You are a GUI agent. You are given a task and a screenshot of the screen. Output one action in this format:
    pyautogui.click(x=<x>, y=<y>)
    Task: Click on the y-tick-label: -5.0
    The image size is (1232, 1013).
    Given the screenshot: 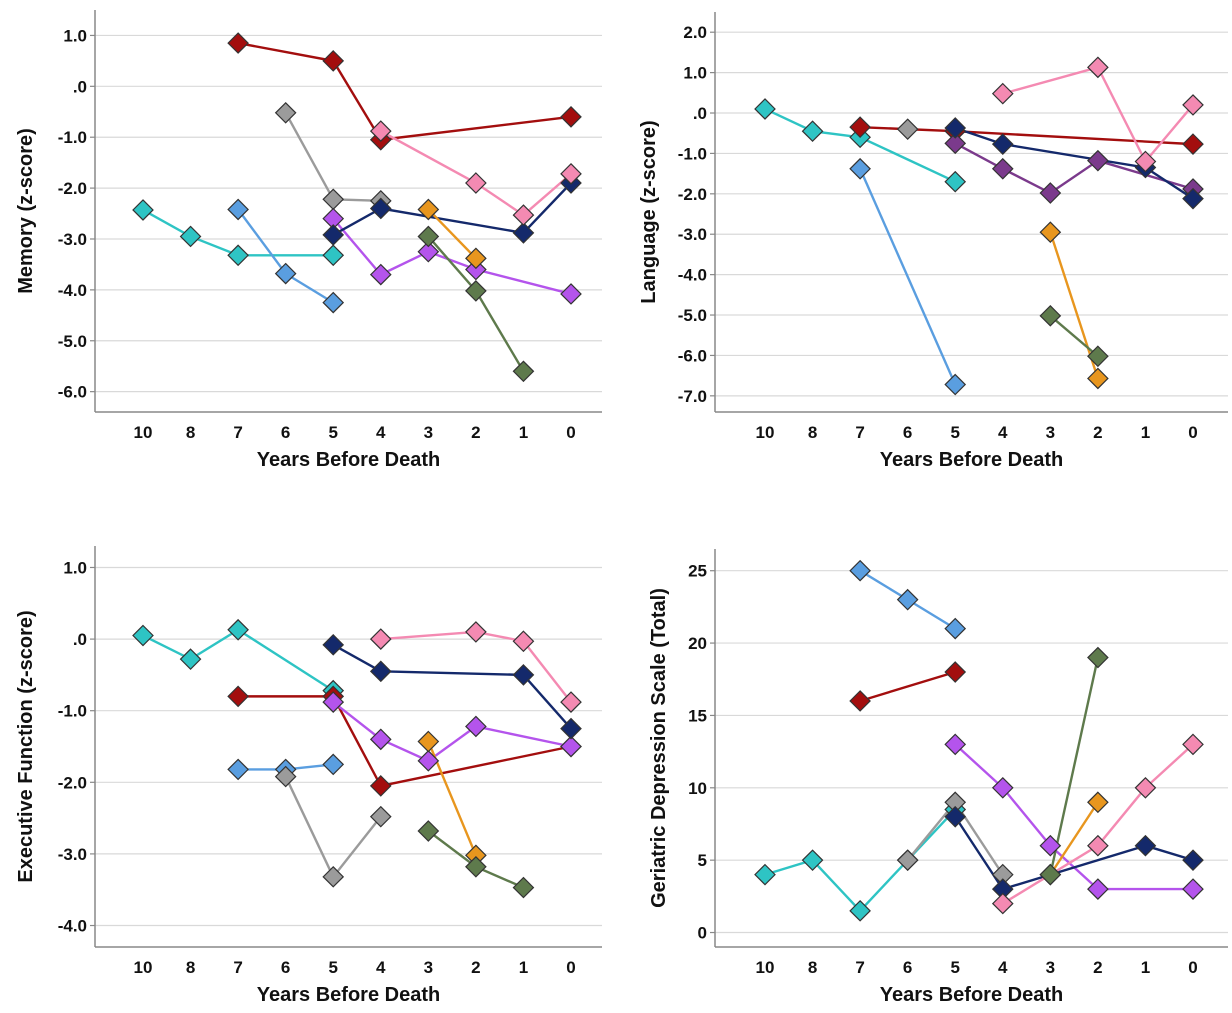 What is the action you would take?
    pyautogui.click(x=72, y=341)
    